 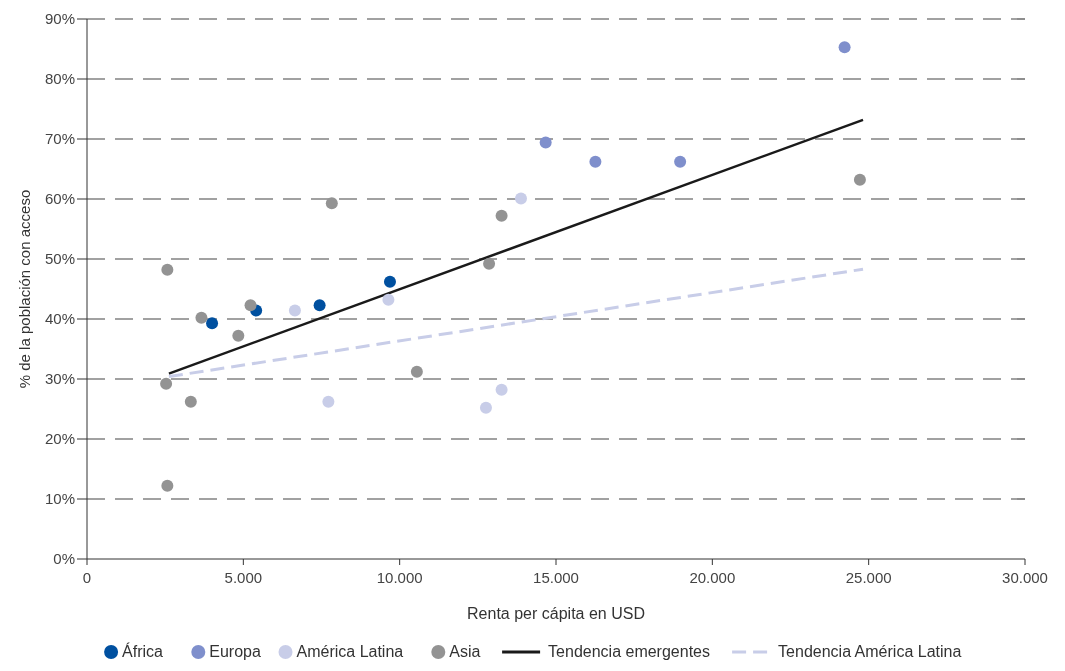 I want to click on legend-label: Tendencia emergentes, so click(x=629, y=651).